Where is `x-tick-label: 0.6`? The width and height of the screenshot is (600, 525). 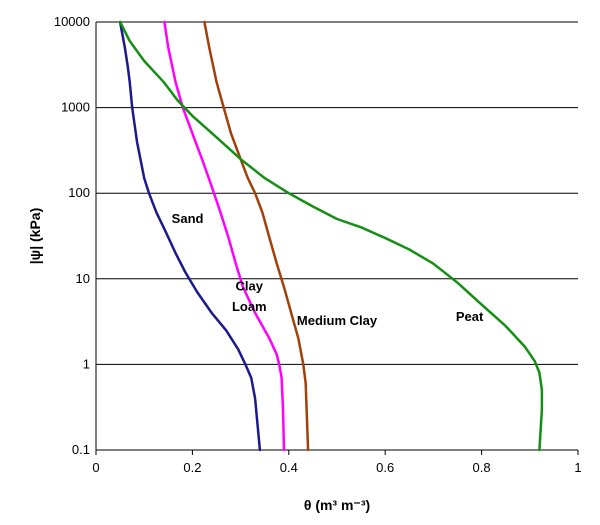
x-tick-label: 0.6 is located at coordinates (385, 467).